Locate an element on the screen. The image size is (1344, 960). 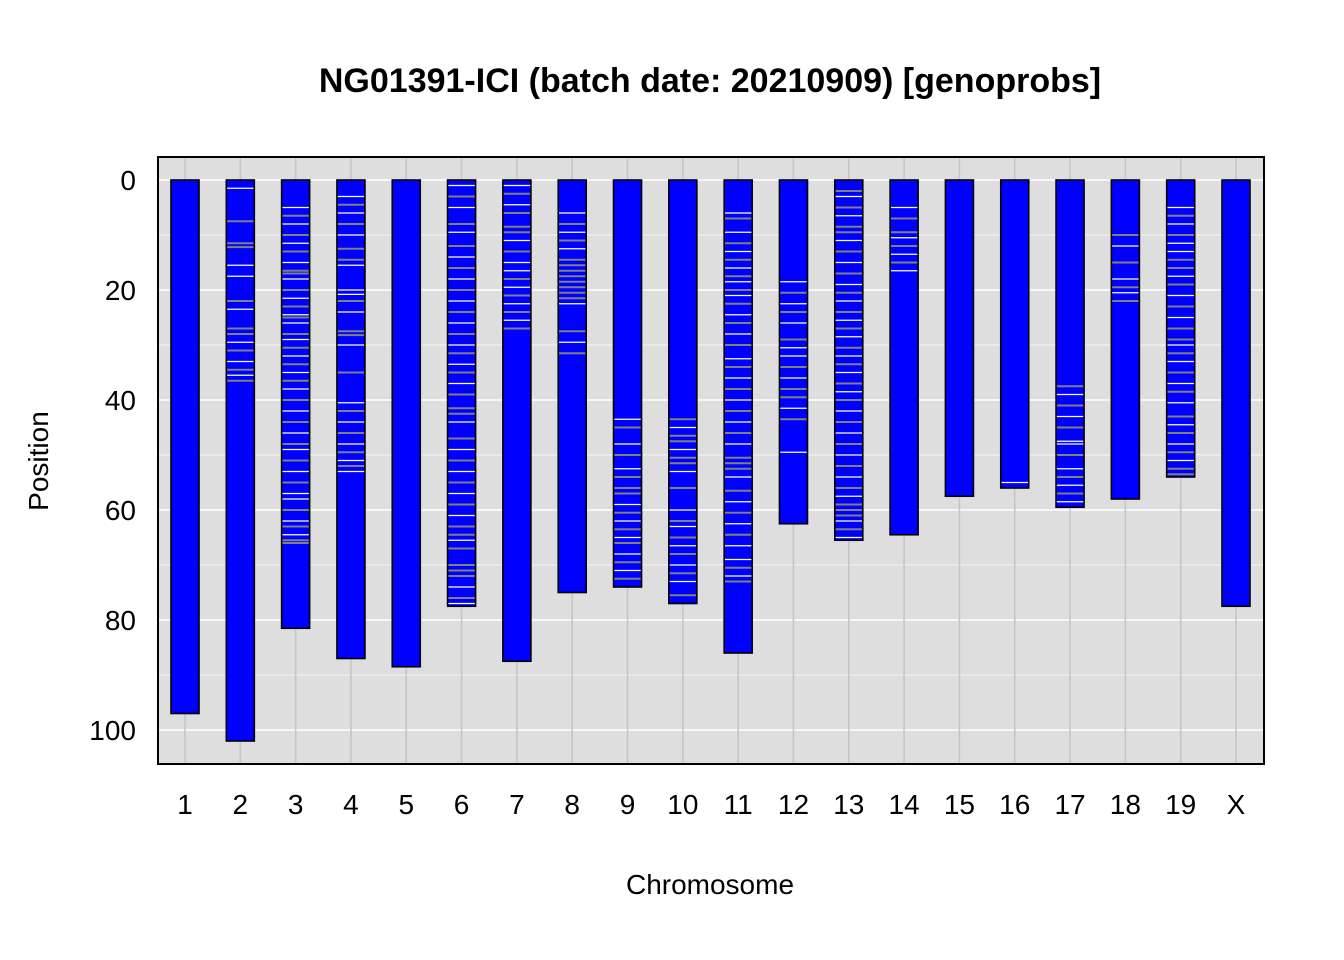
x-tick-label: X is located at coordinates (1236, 804).